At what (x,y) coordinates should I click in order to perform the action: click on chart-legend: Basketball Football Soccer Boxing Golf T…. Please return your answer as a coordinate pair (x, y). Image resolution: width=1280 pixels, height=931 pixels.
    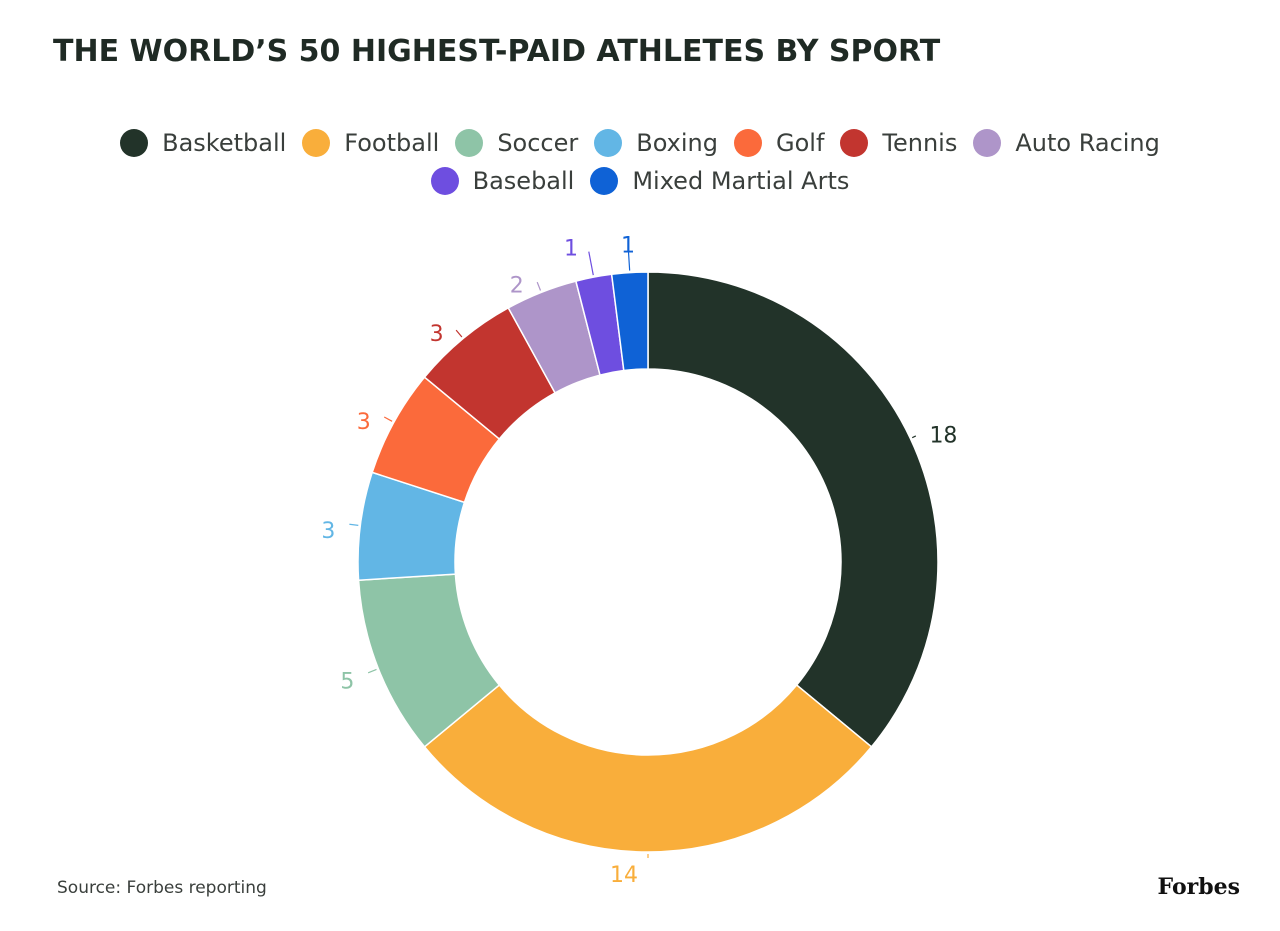
    Looking at the image, I should click on (640, 162).